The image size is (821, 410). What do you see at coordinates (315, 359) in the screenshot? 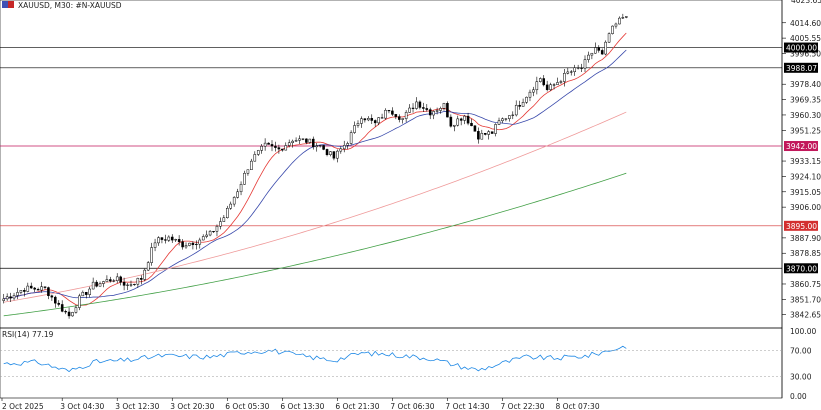
I see `rsi-indicator` at bounding box center [315, 359].